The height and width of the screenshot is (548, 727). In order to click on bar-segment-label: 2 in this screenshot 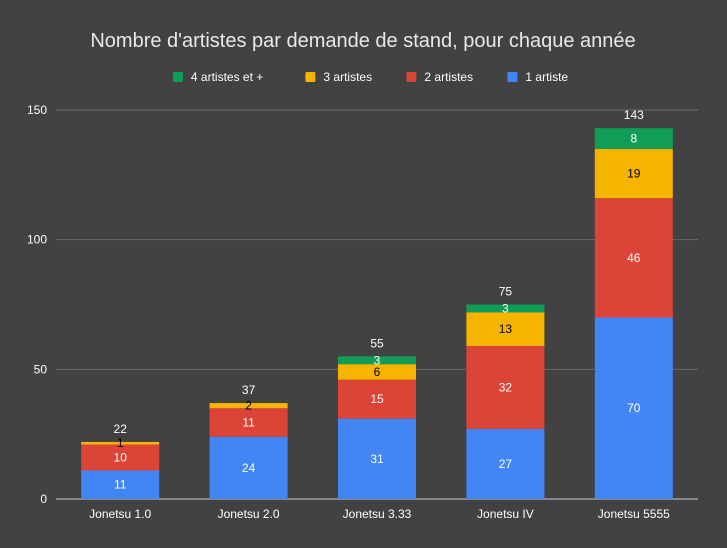, I will do `click(248, 406)`.